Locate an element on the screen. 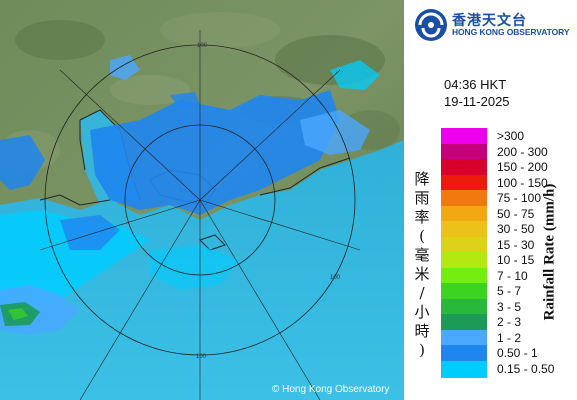 This screenshot has height=400, width=577. range-label-east: 100 is located at coordinates (335, 278).